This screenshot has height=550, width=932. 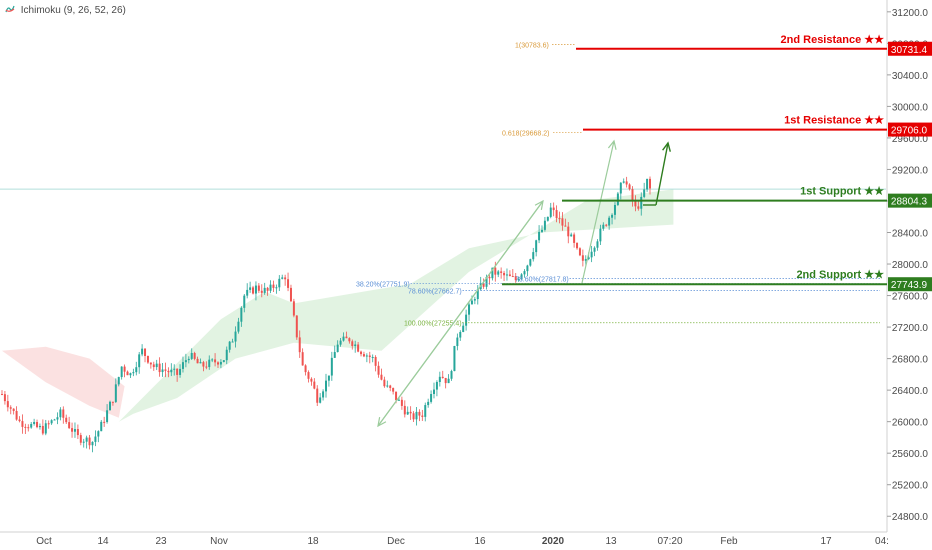 I want to click on y-tick-label: 27200.0, so click(x=910, y=328).